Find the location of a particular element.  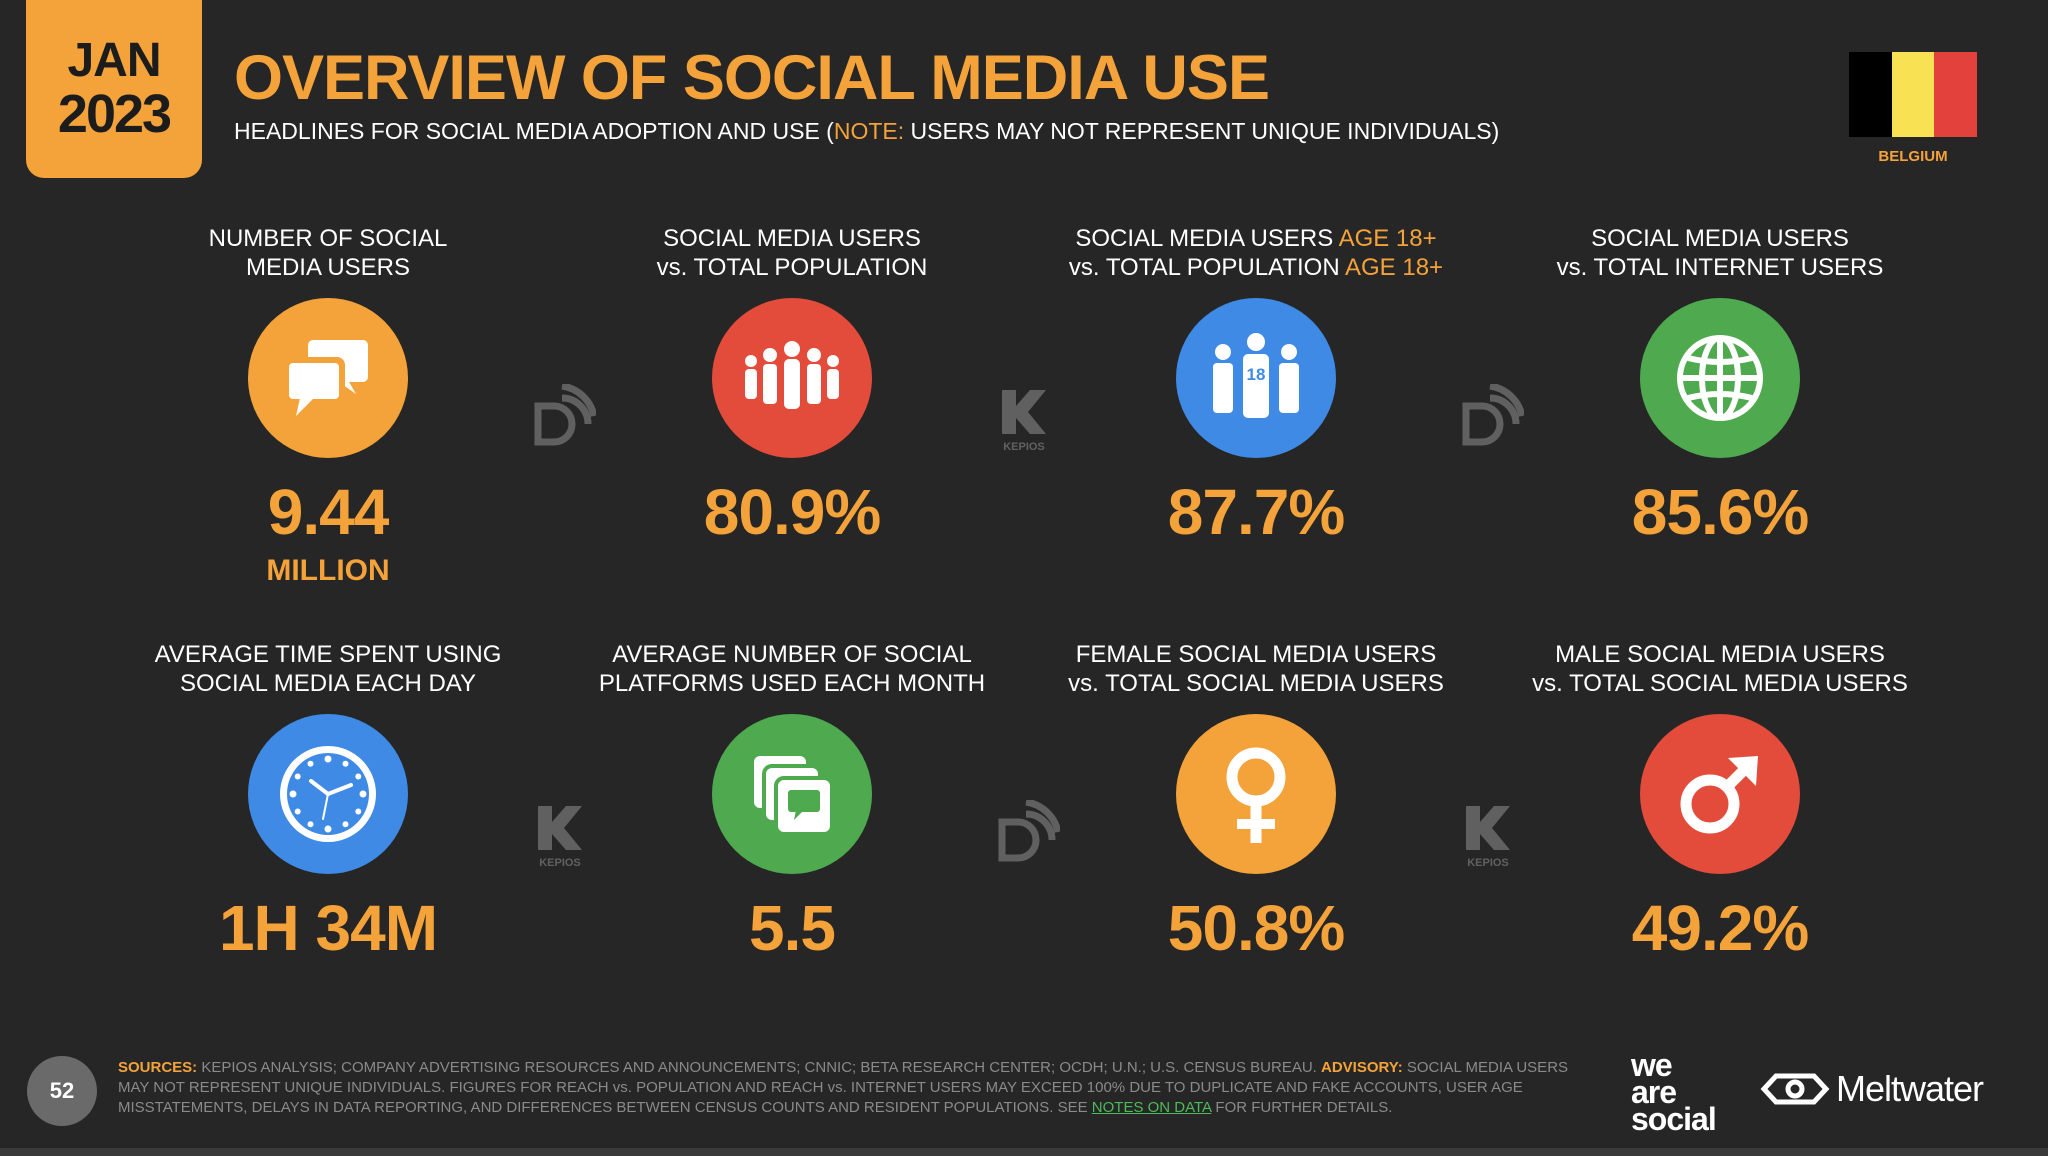

adults-18-icon: 18 is located at coordinates (1256, 378).